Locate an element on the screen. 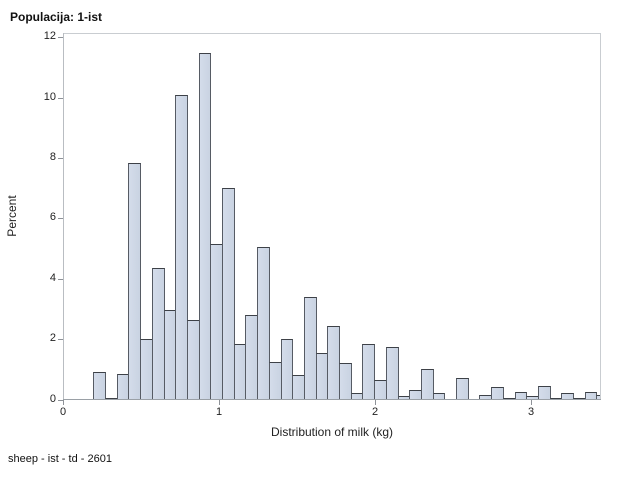 The height and width of the screenshot is (480, 640). y-tick-label: 0 is located at coordinates (52, 399).